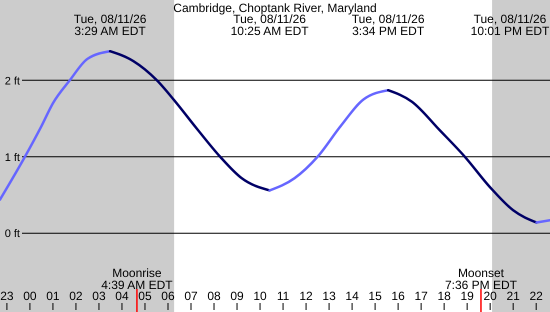 This screenshot has width=550, height=312. I want to click on x-tick-label: 09, so click(237, 296).